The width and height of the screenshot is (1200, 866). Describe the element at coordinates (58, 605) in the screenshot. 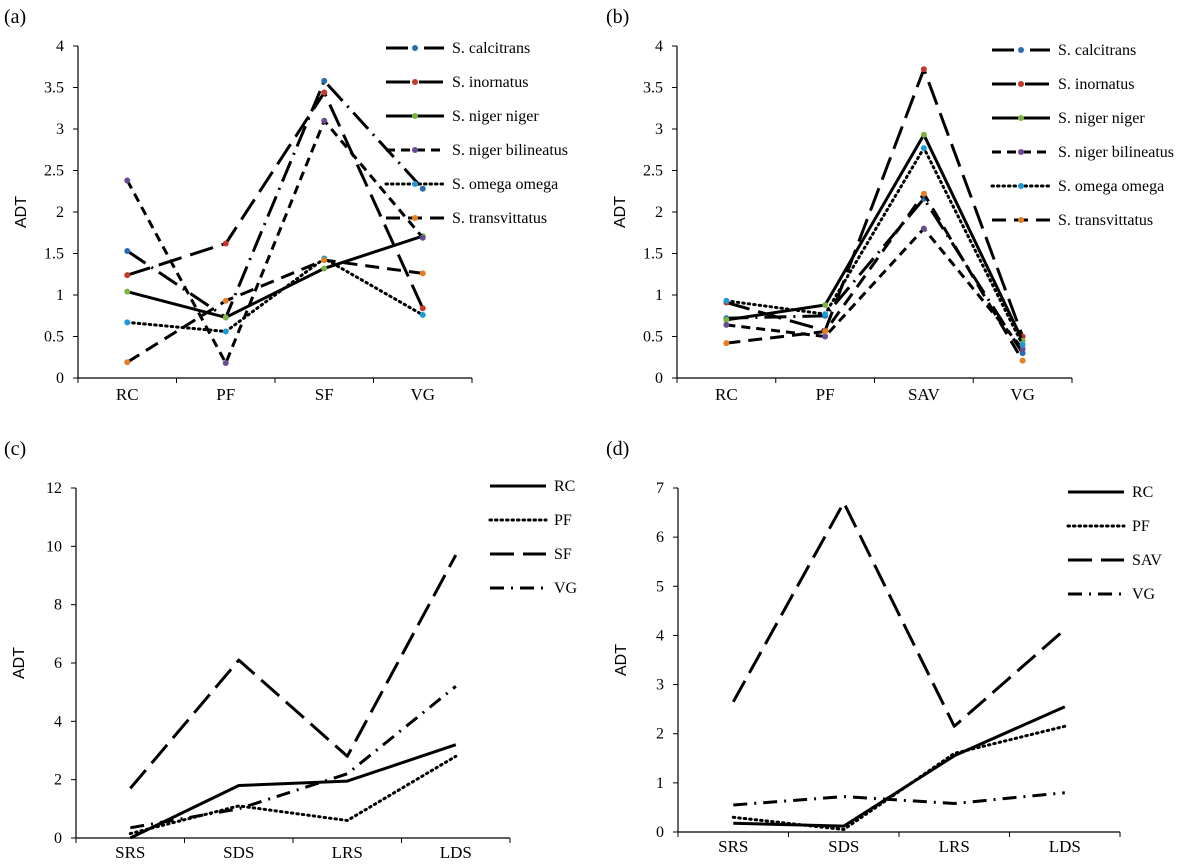

I see `y-tick-label: 8` at that location.